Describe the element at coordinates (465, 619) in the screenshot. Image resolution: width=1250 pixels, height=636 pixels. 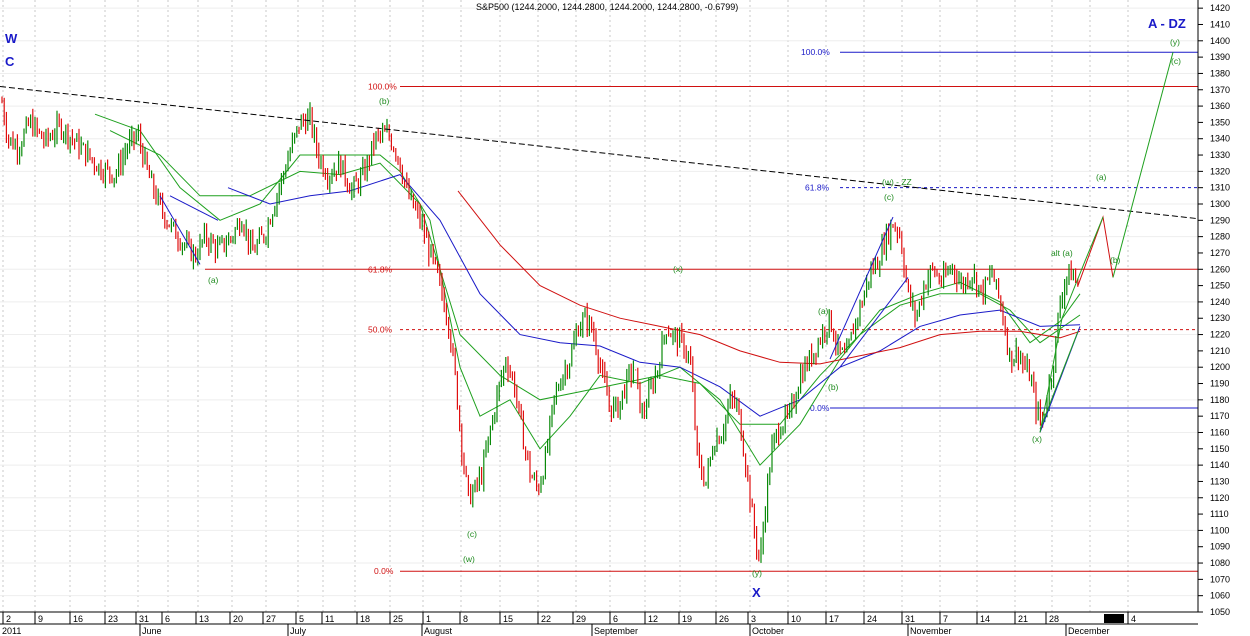
I see `x-day-label: 8` at that location.